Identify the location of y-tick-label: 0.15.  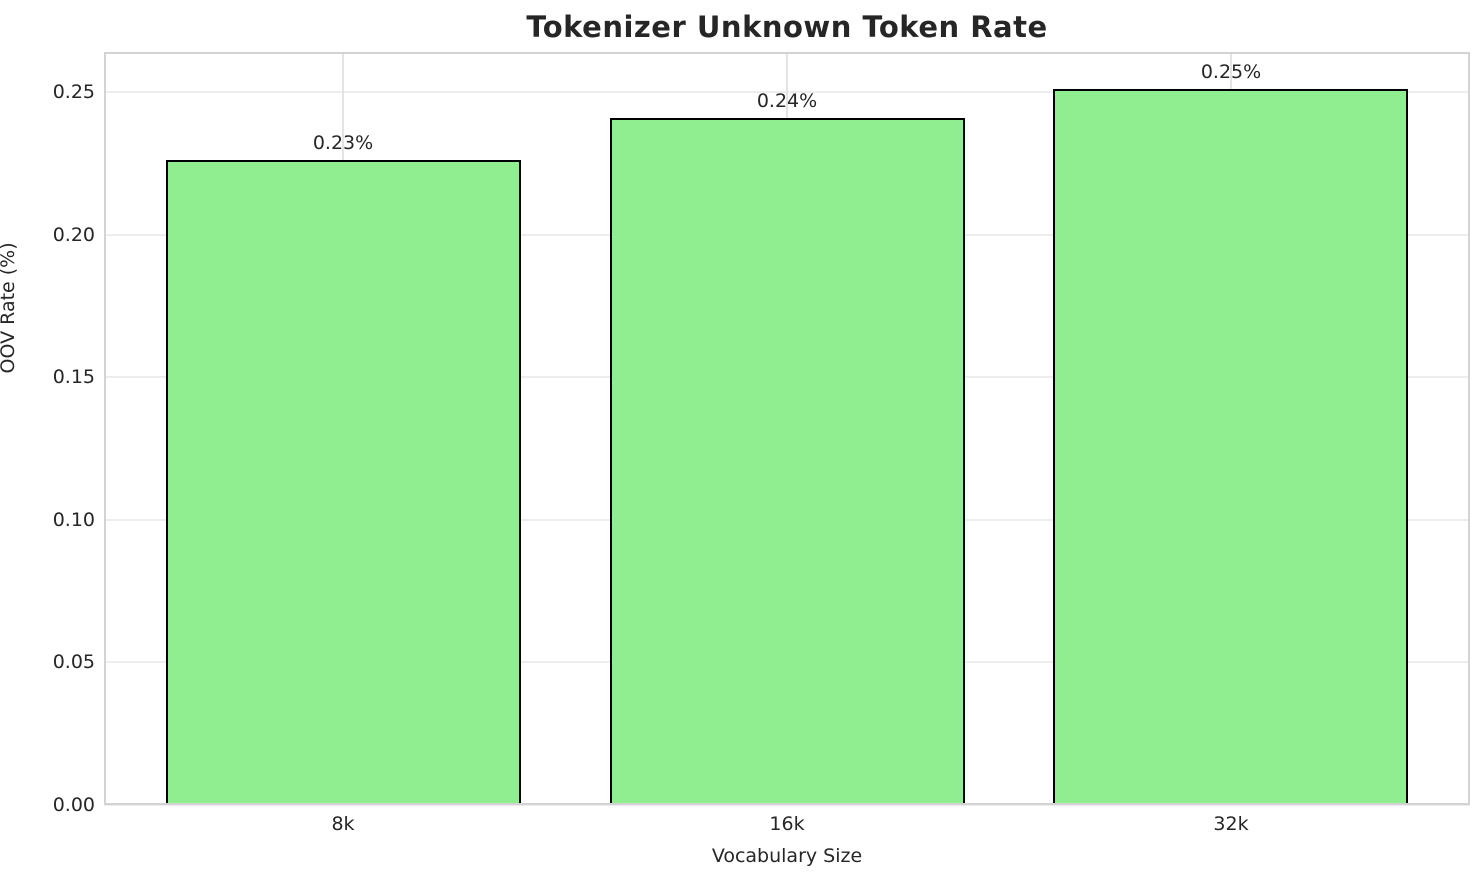
(73, 377).